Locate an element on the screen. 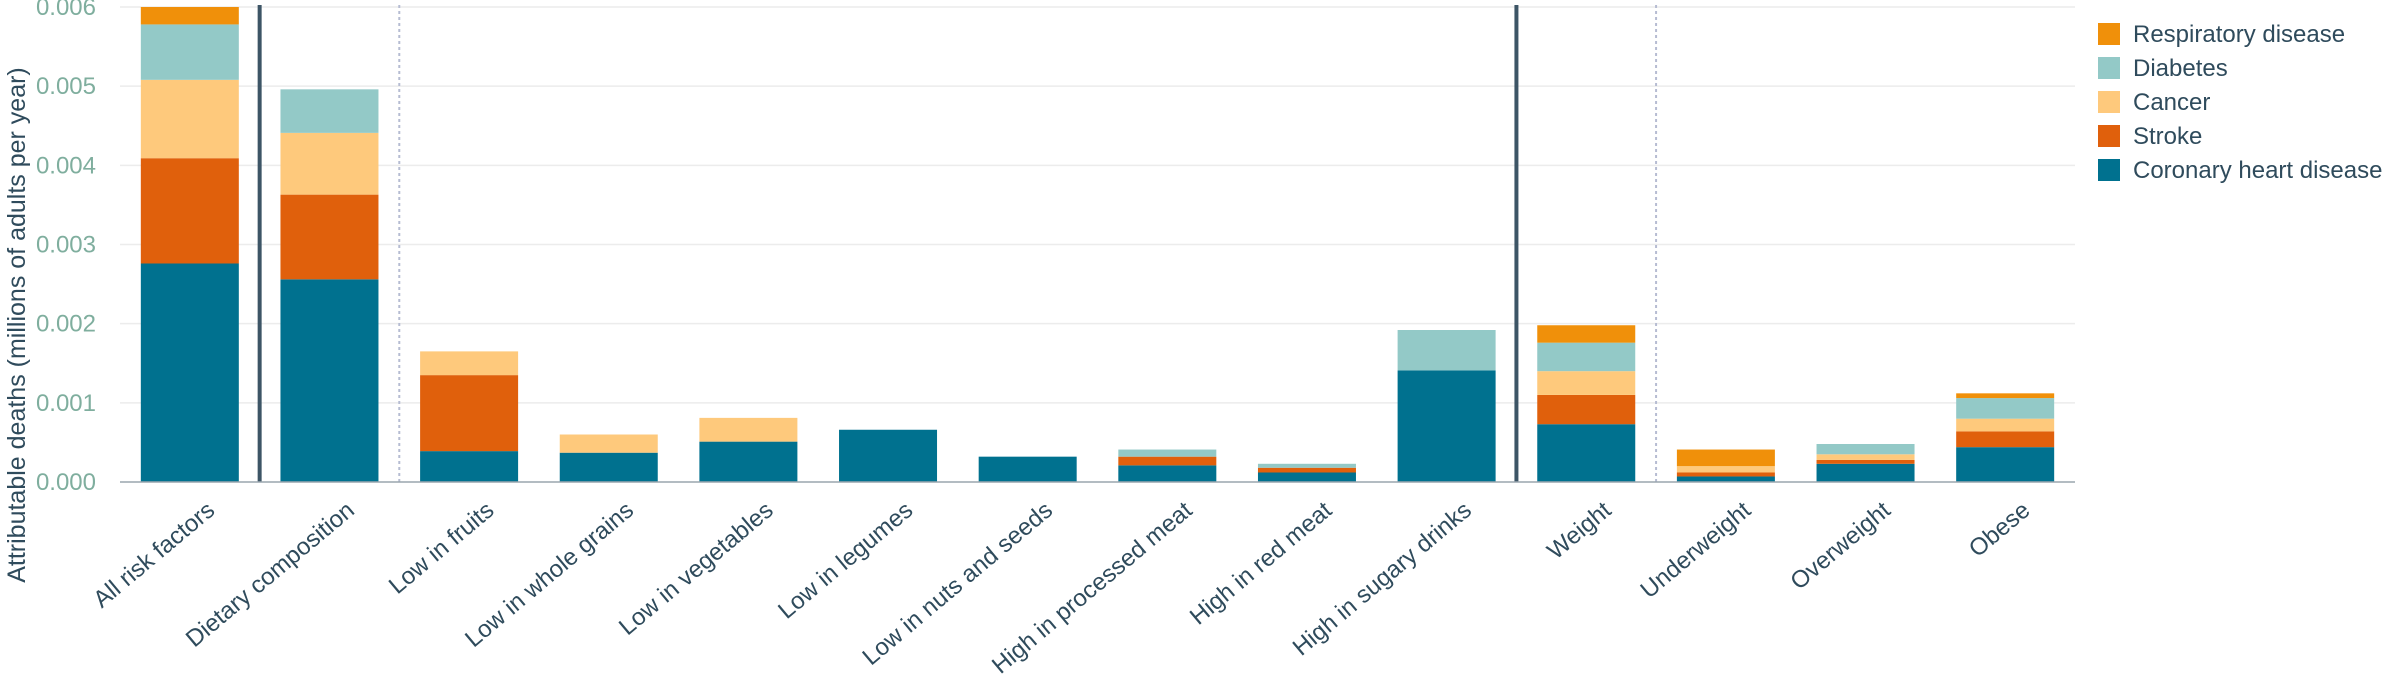  y-tick-label: 0.001 is located at coordinates (66, 403).